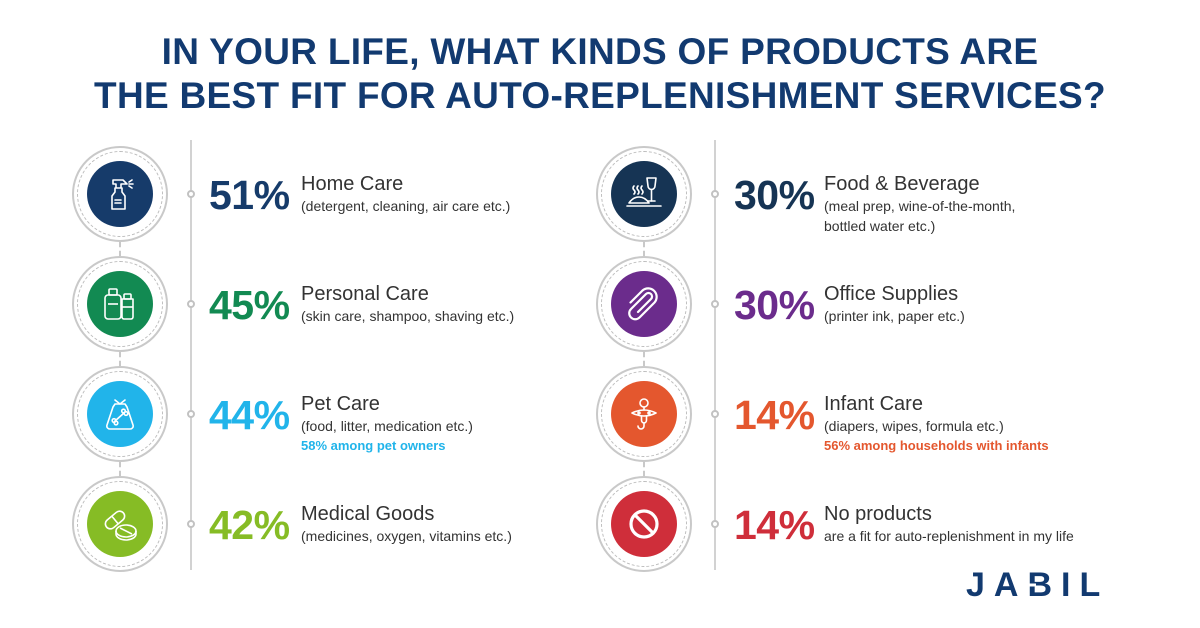 The height and width of the screenshot is (628, 1200). Describe the element at coordinates (914, 426) in the screenshot. I see `category-detail: (diapers, wipes, formula etc.)` at that location.